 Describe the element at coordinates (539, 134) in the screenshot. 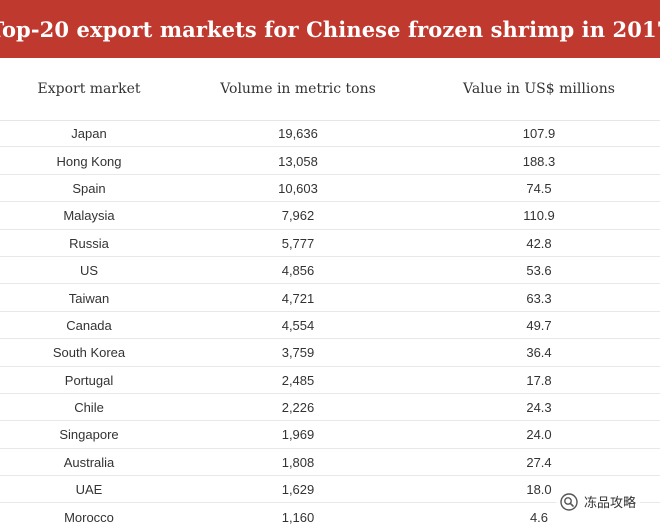

I see `cell-value: 107.9` at that location.